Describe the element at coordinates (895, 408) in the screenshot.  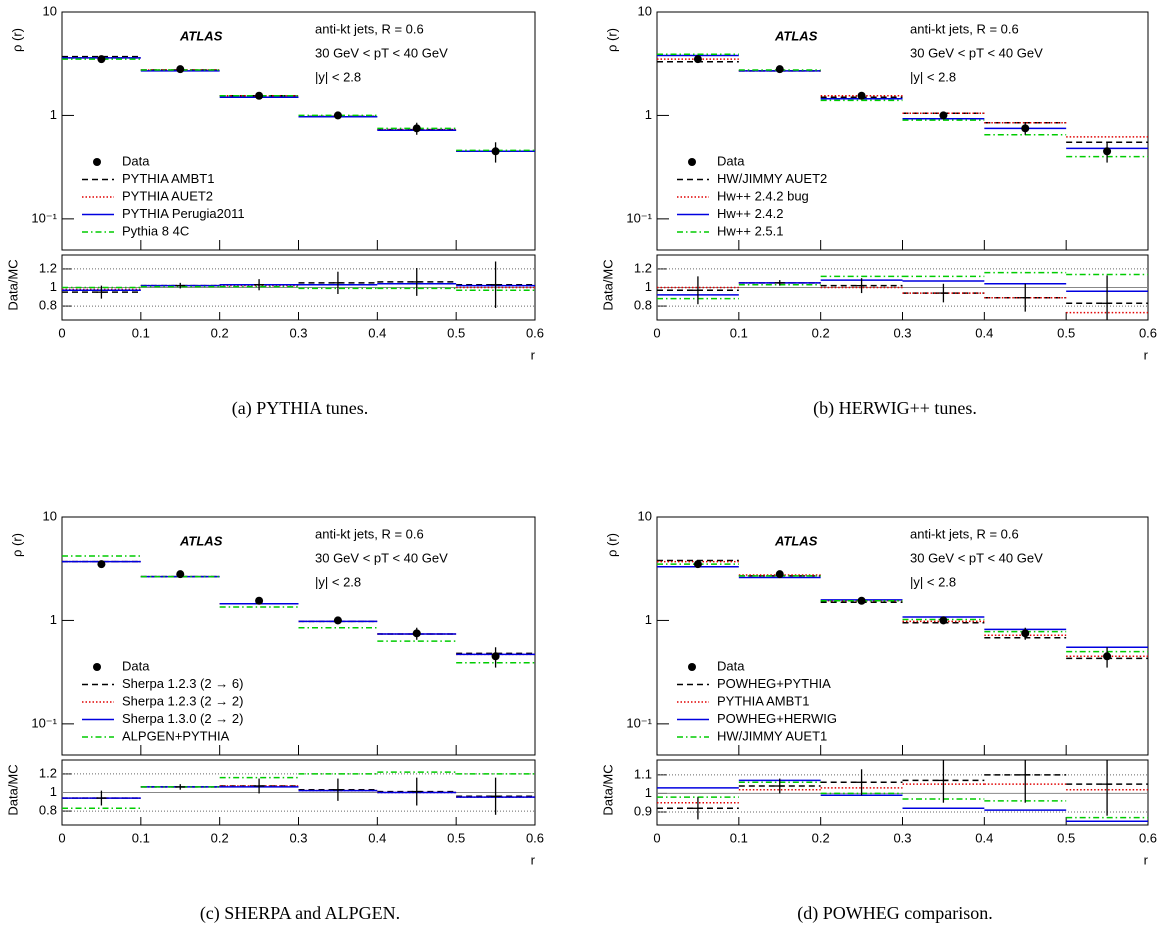
I see `caption: (b) HERWIG++ tunes.` at that location.